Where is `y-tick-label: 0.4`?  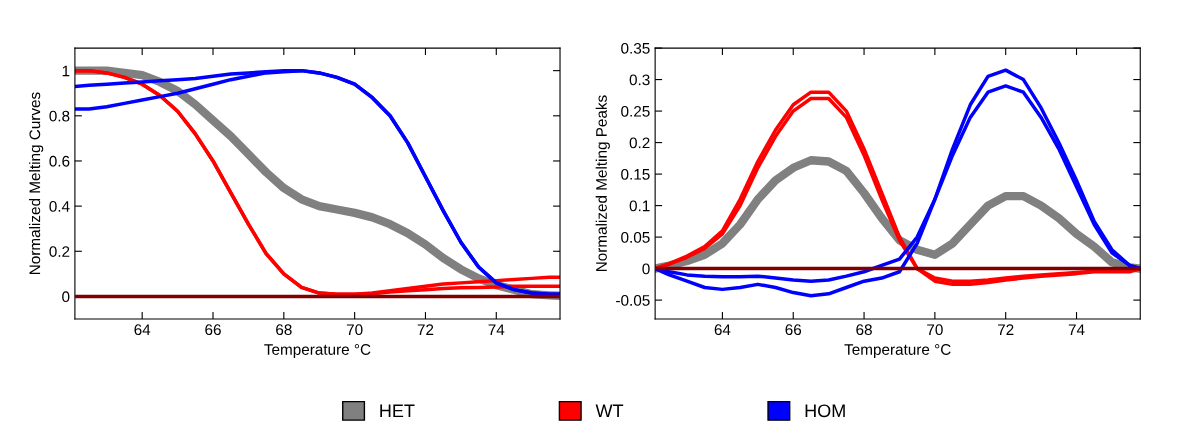
y-tick-label: 0.4 is located at coordinates (59, 206).